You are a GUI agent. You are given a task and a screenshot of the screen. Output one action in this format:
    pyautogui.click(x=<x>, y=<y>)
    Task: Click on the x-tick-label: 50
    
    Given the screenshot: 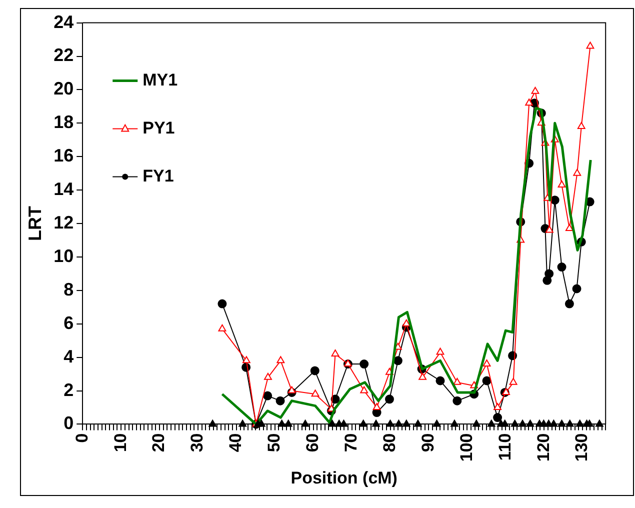 What is the action you would take?
    pyautogui.click(x=274, y=442)
    